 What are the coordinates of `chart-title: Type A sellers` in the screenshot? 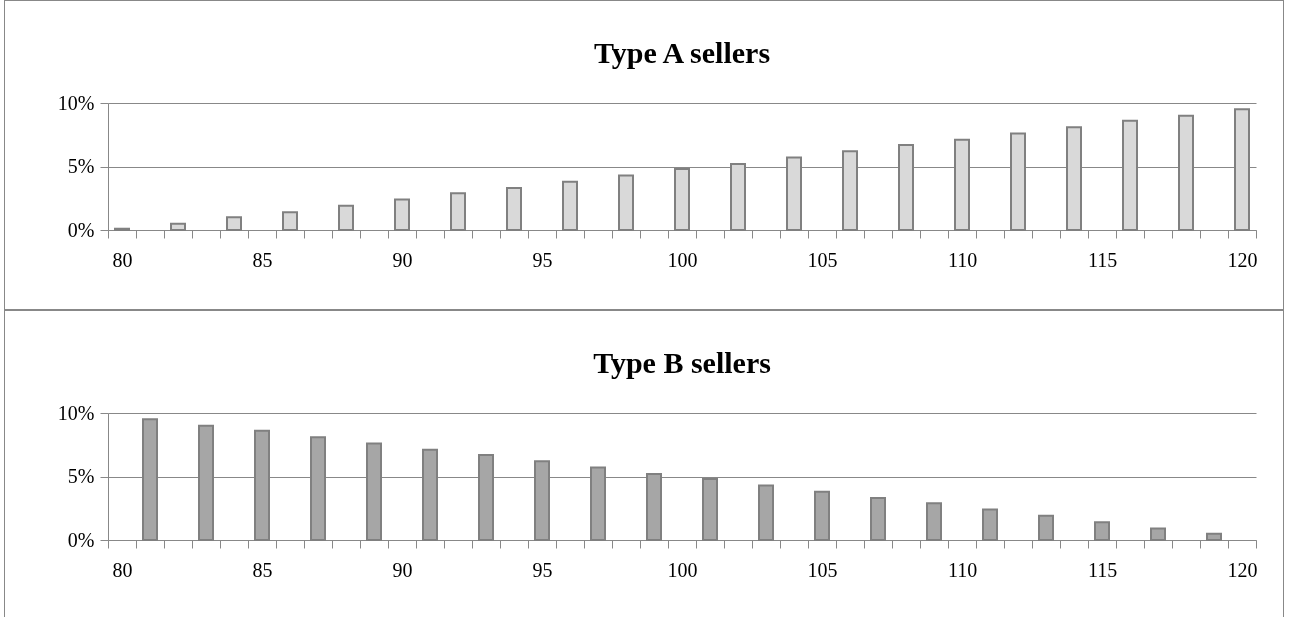 It's located at (682, 52).